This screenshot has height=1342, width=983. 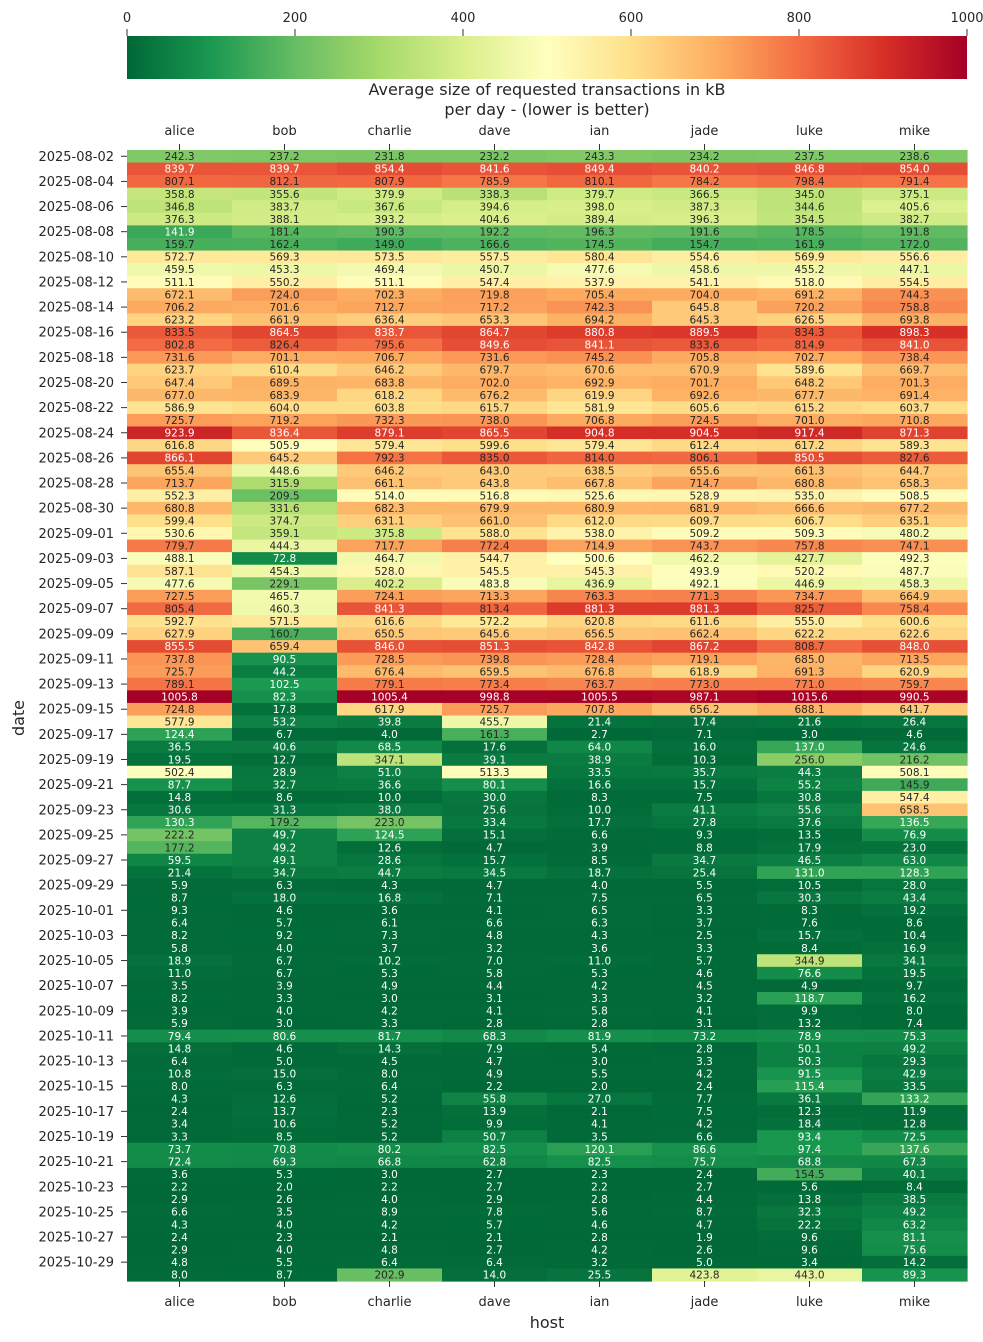 What do you see at coordinates (284, 471) in the screenshot?
I see `cell-label: 448.6` at bounding box center [284, 471].